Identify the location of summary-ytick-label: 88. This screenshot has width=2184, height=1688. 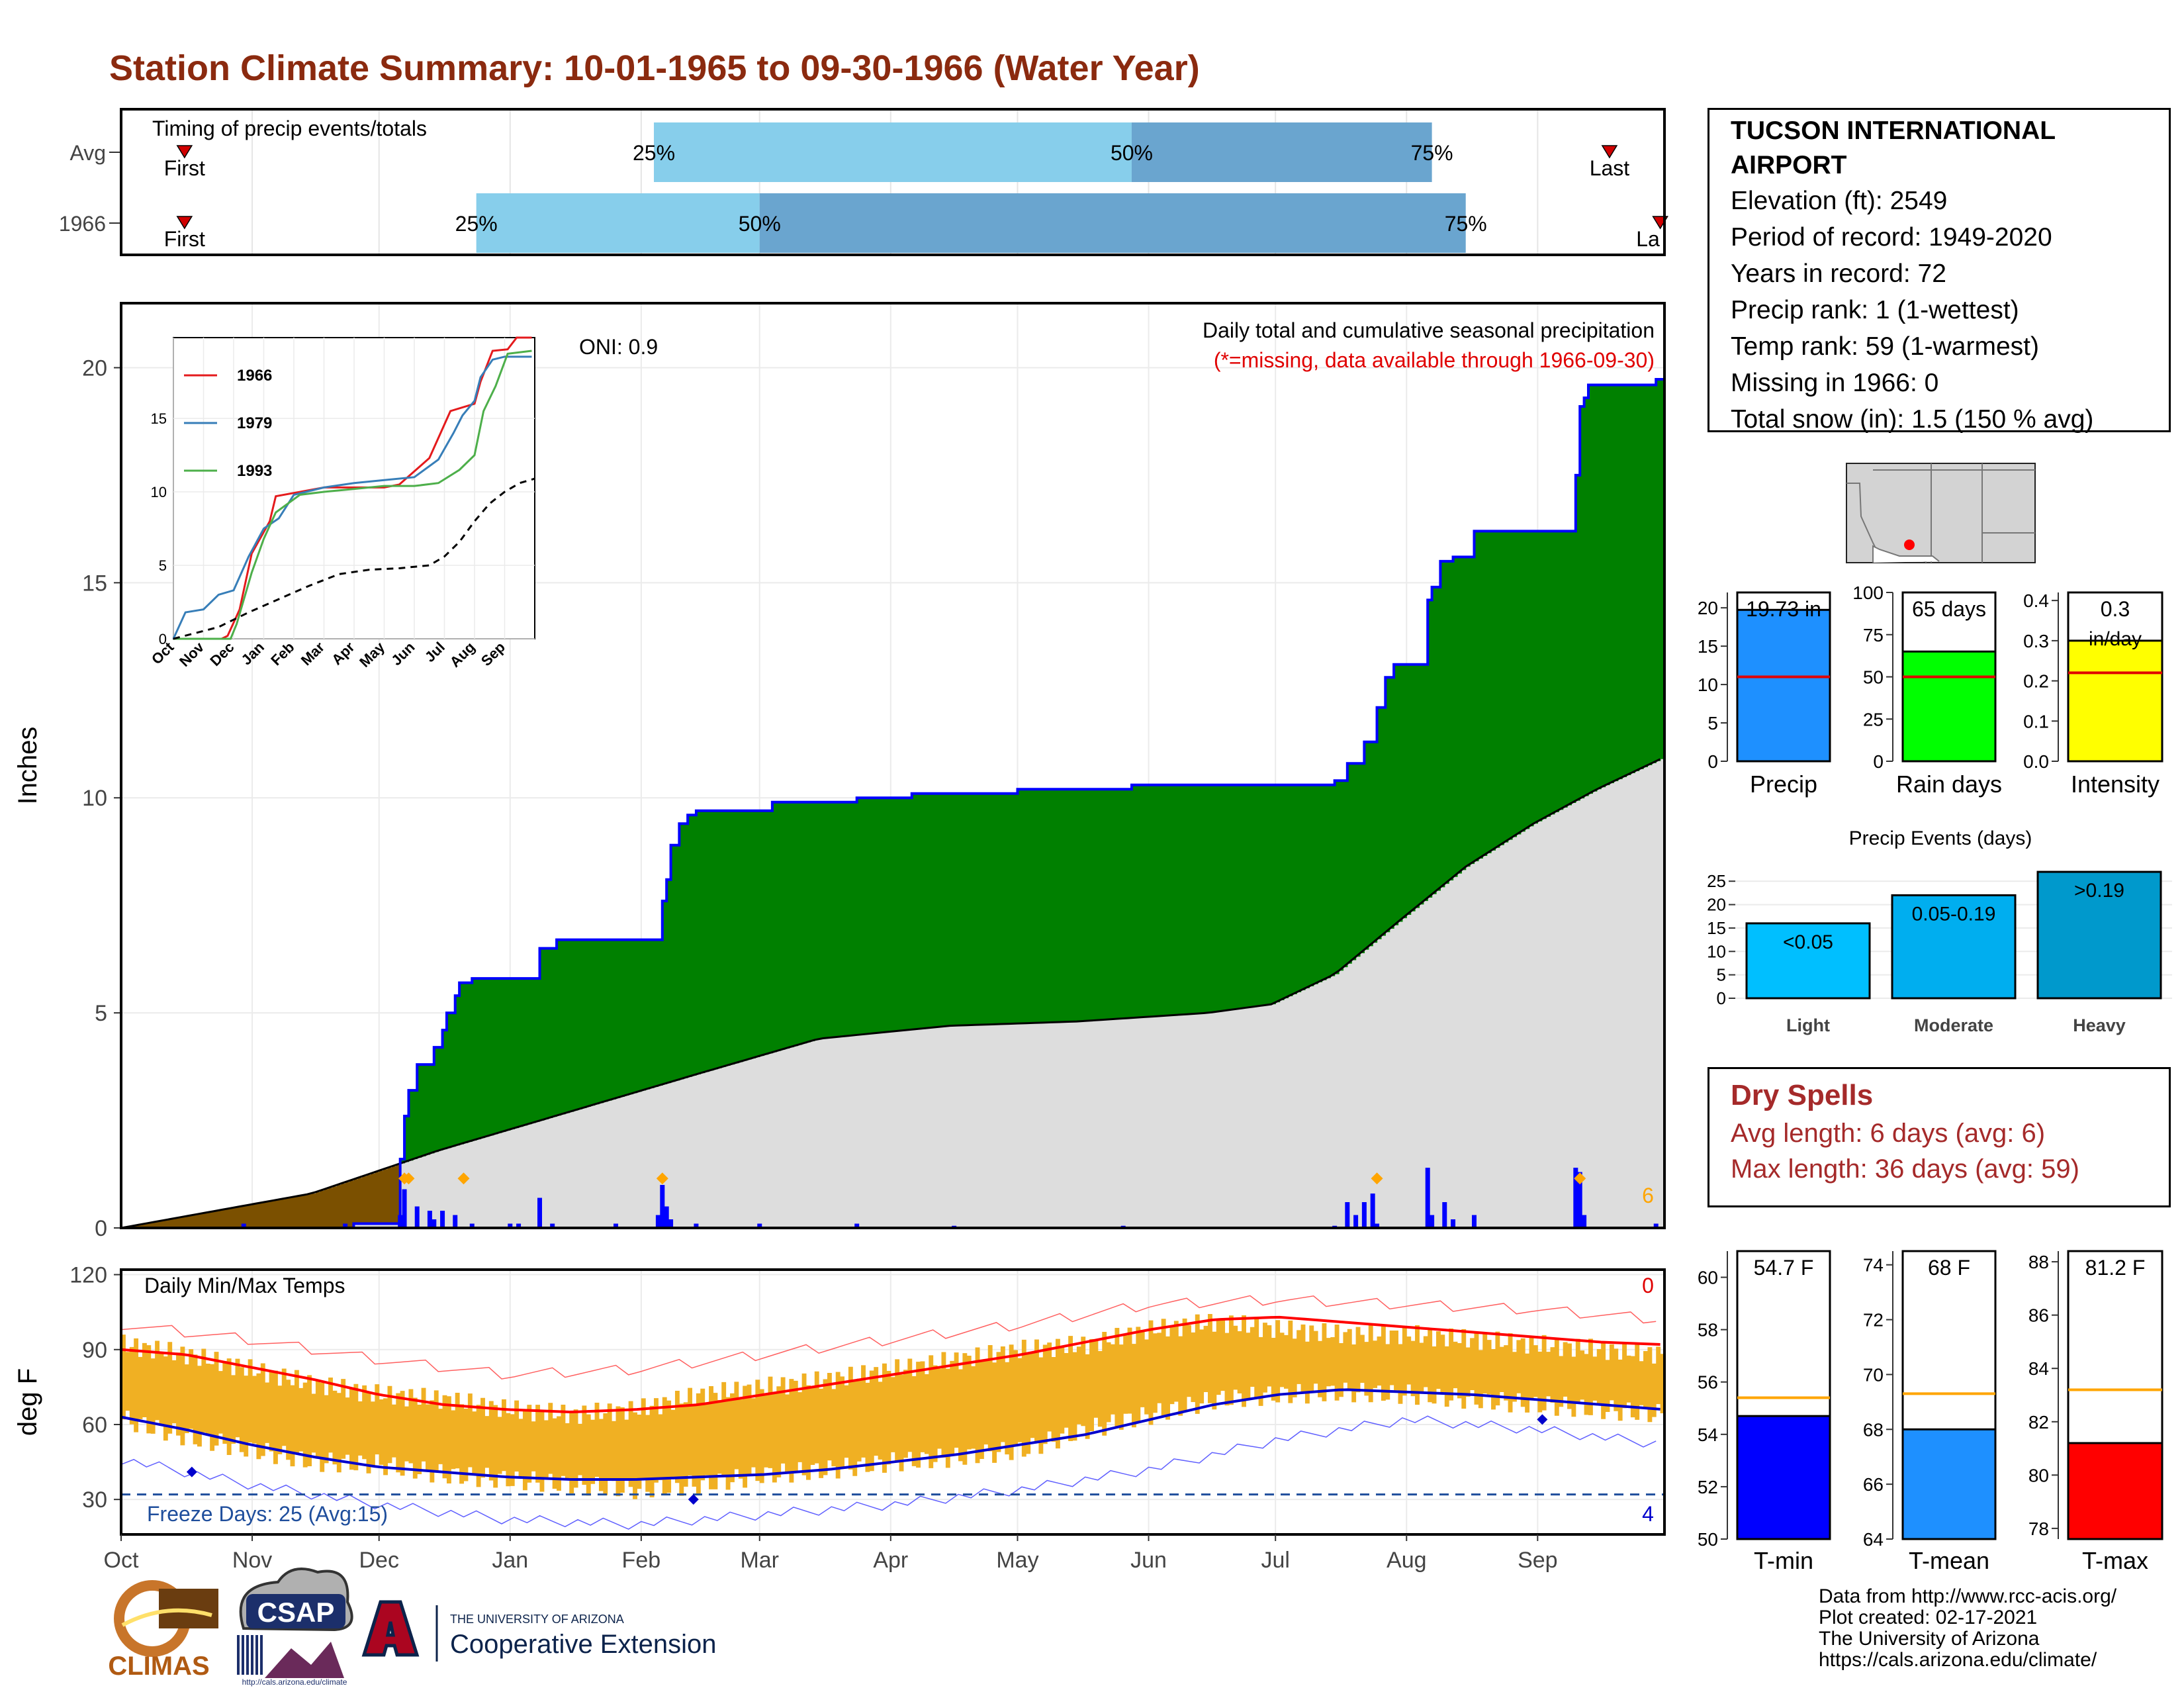
(2039, 1262).